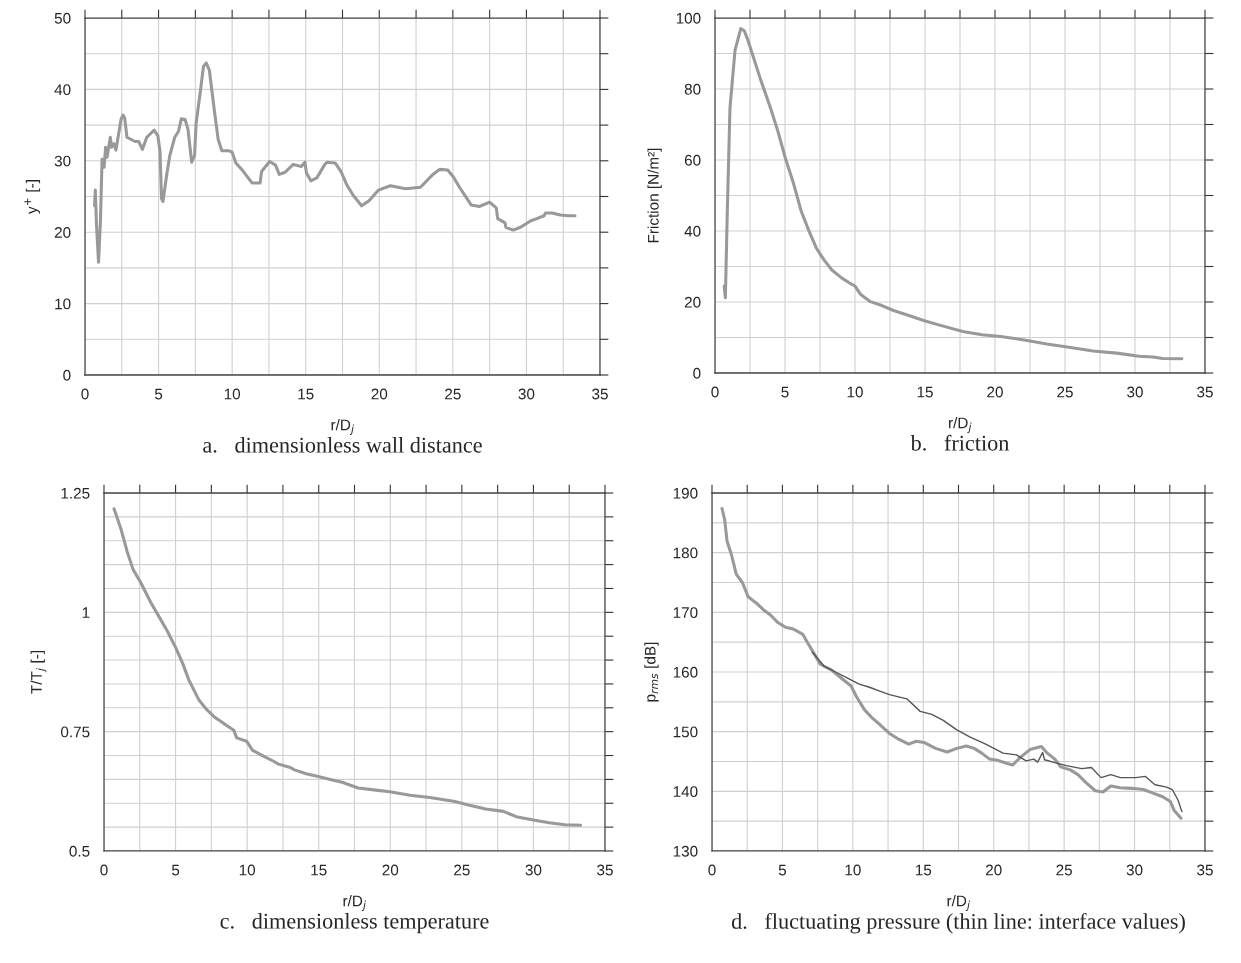 This screenshot has width=1241, height=963. Describe the element at coordinates (75, 732) in the screenshot. I see `y-tick-label: 0.75` at that location.